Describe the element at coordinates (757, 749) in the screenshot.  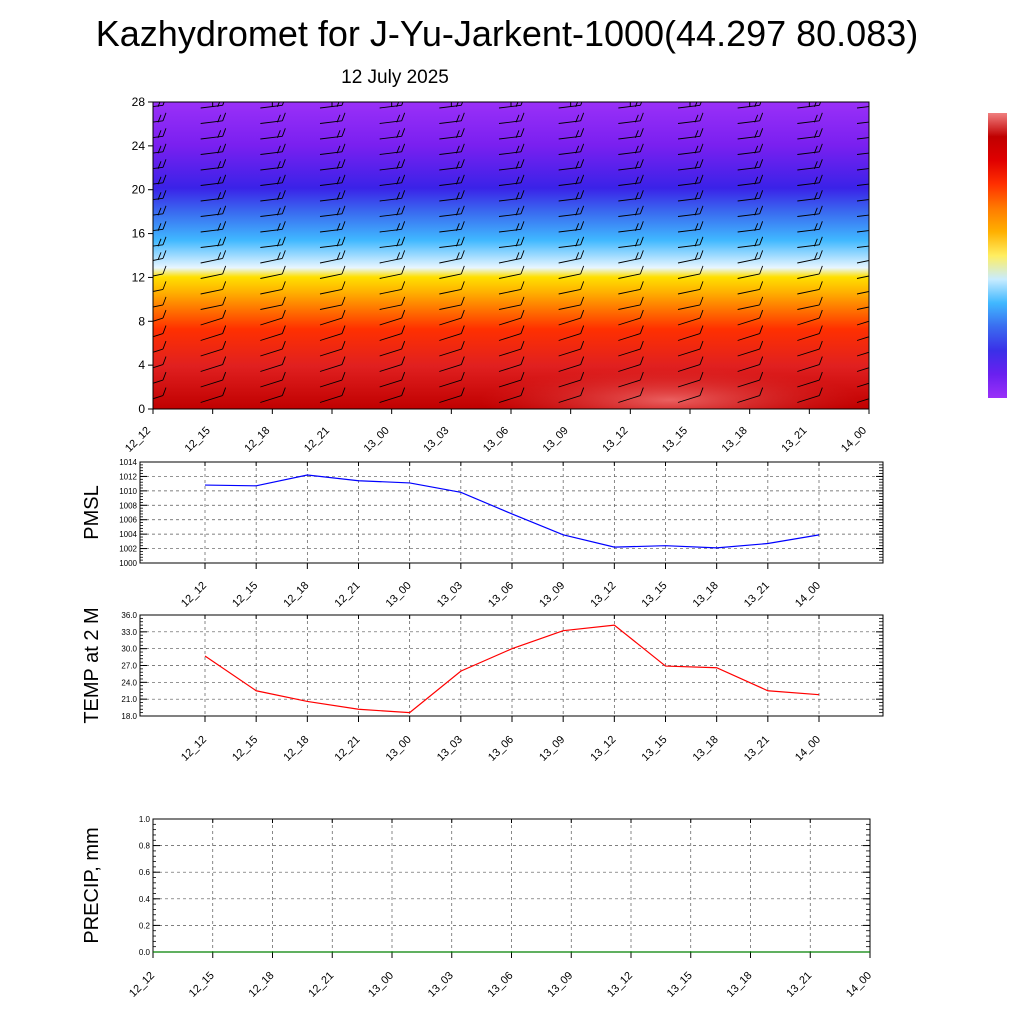
I see `x-tick-label: 13_21` at that location.